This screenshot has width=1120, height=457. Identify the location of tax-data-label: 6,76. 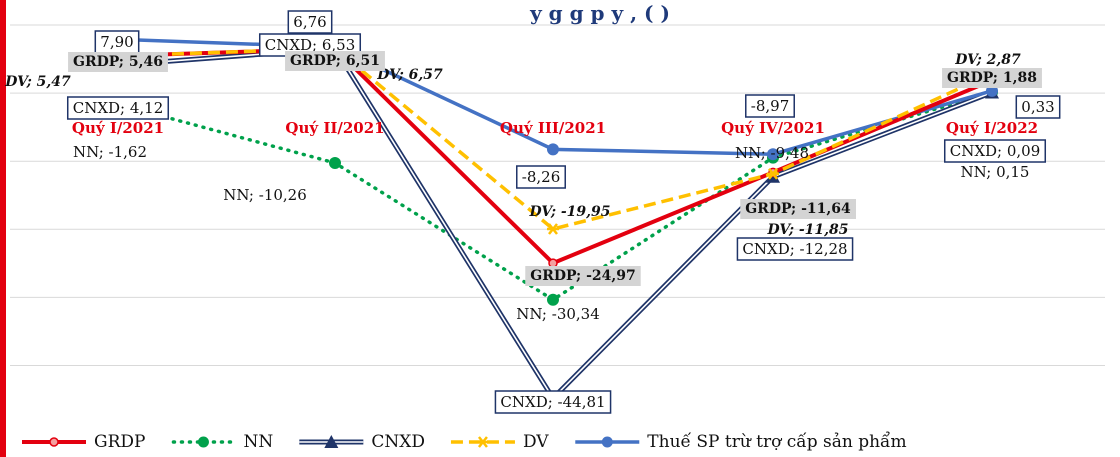
(310, 22).